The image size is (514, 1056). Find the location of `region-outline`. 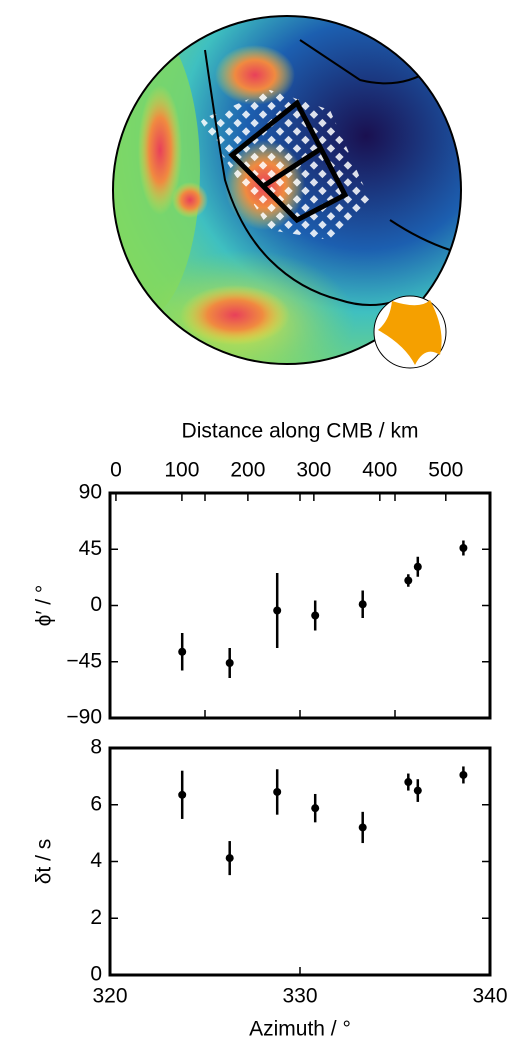

region-outline is located at coordinates (288, 161).